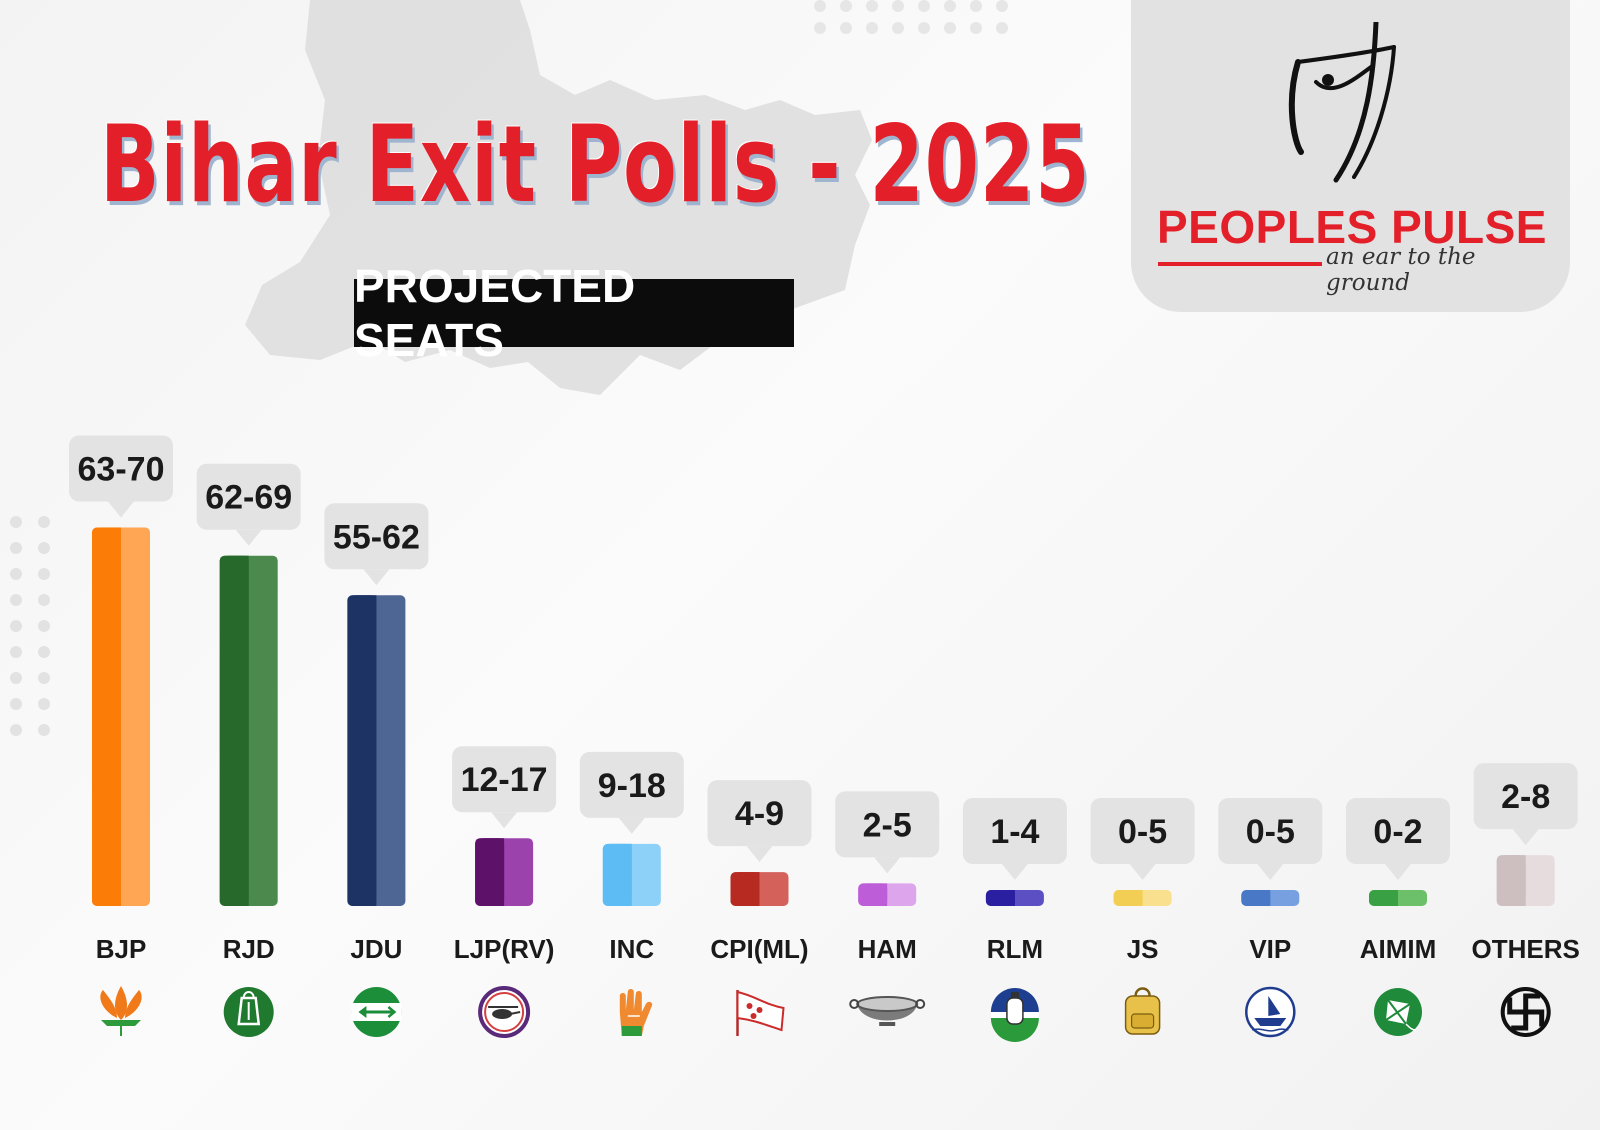 The image size is (1600, 1130). What do you see at coordinates (504, 949) in the screenshot?
I see `party-label: LJP(RV)` at bounding box center [504, 949].